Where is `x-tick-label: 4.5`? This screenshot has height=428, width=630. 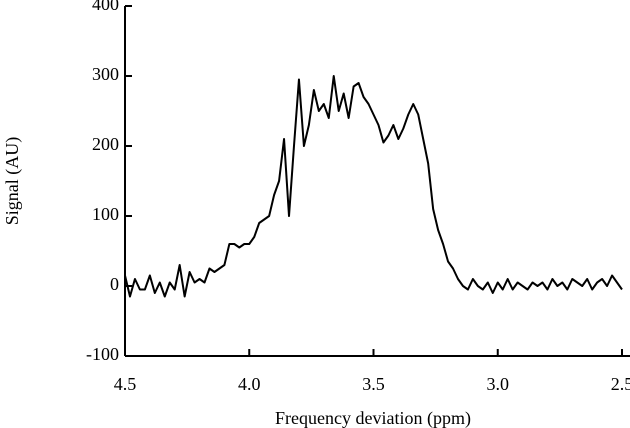 x-tick-label: 4.5 is located at coordinates (125, 384).